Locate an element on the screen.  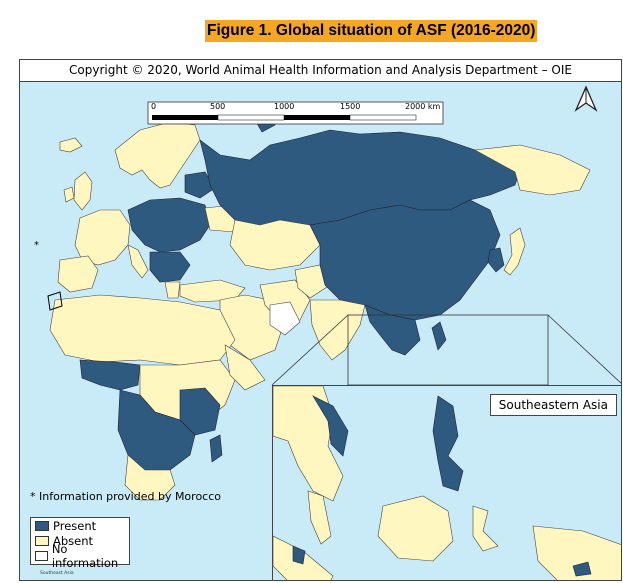
inset-sumatra-present is located at coordinates (299, 555).